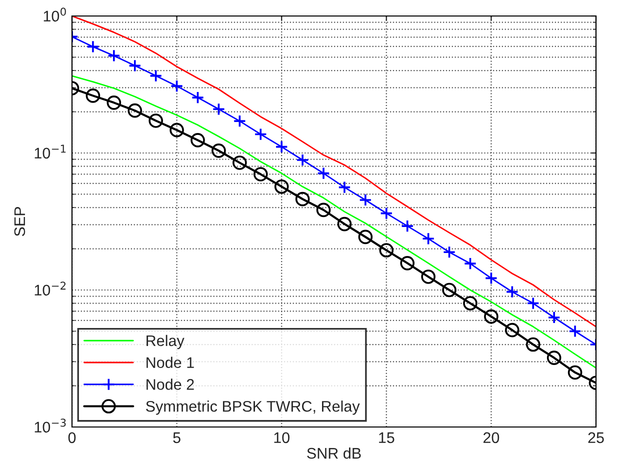 The image size is (617, 470). I want to click on x-tick-label: 10, so click(282, 438).